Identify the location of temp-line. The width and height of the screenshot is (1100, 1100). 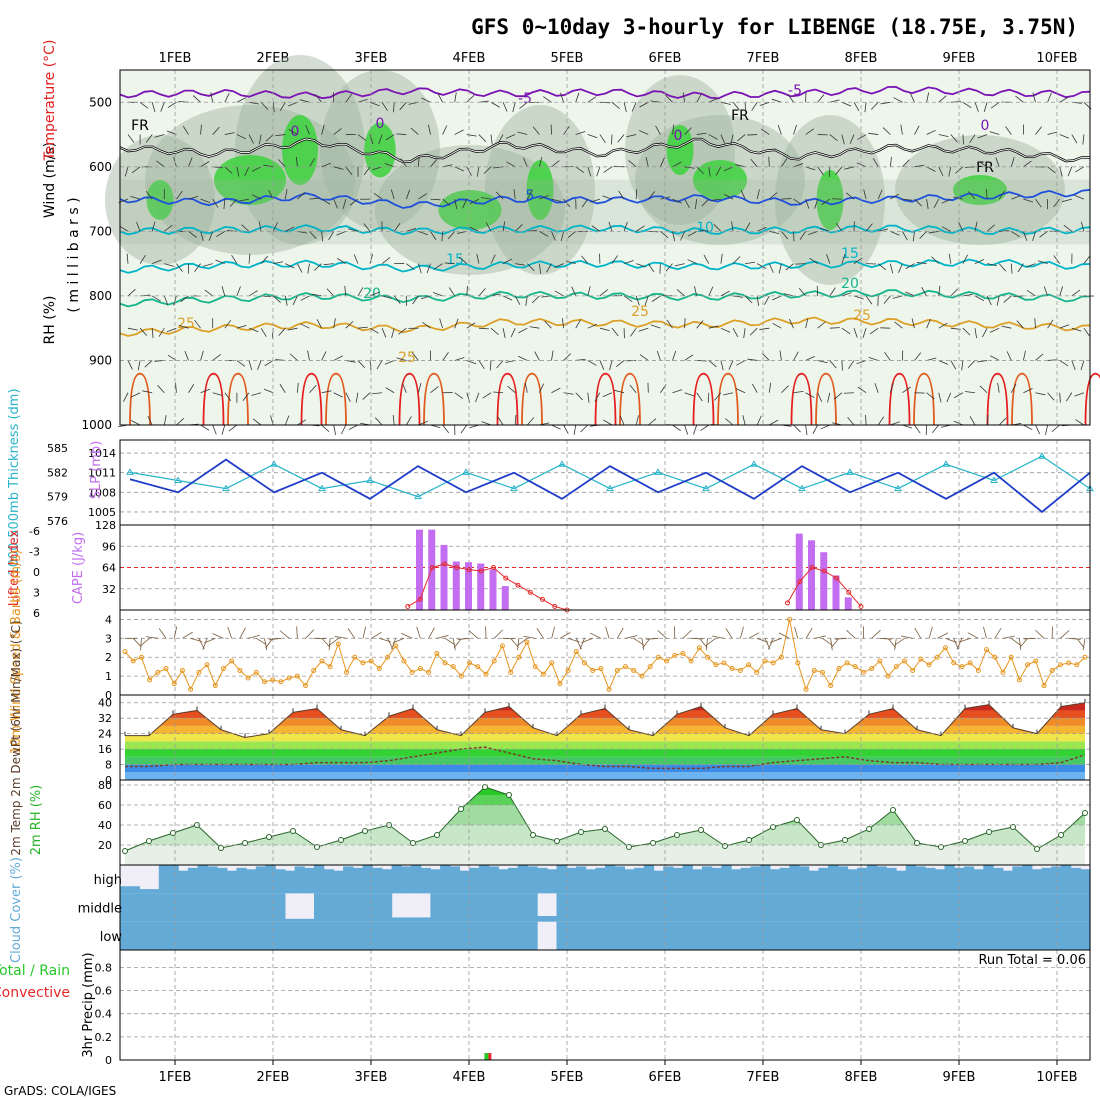
(605, 720).